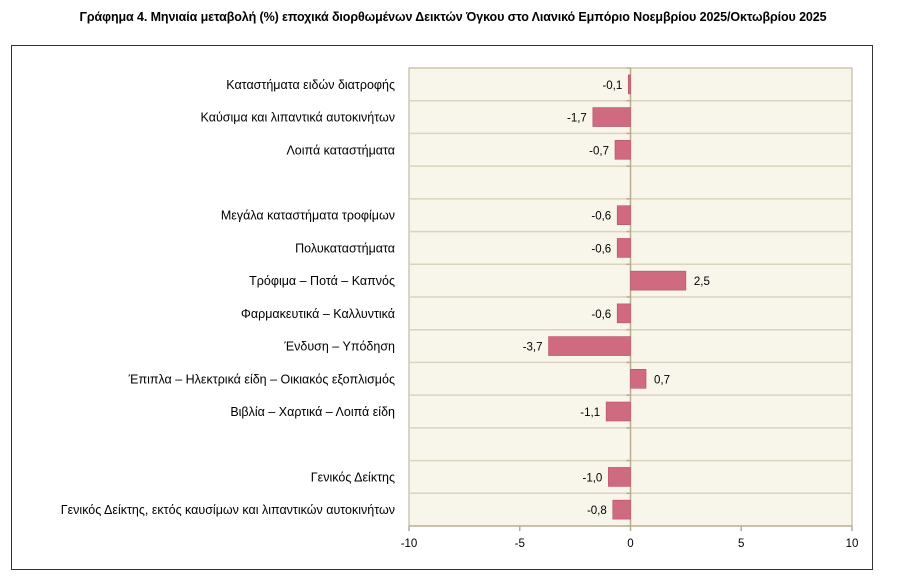 The height and width of the screenshot is (582, 906). What do you see at coordinates (662, 380) in the screenshot?
I see `data-label: 0,7` at bounding box center [662, 380].